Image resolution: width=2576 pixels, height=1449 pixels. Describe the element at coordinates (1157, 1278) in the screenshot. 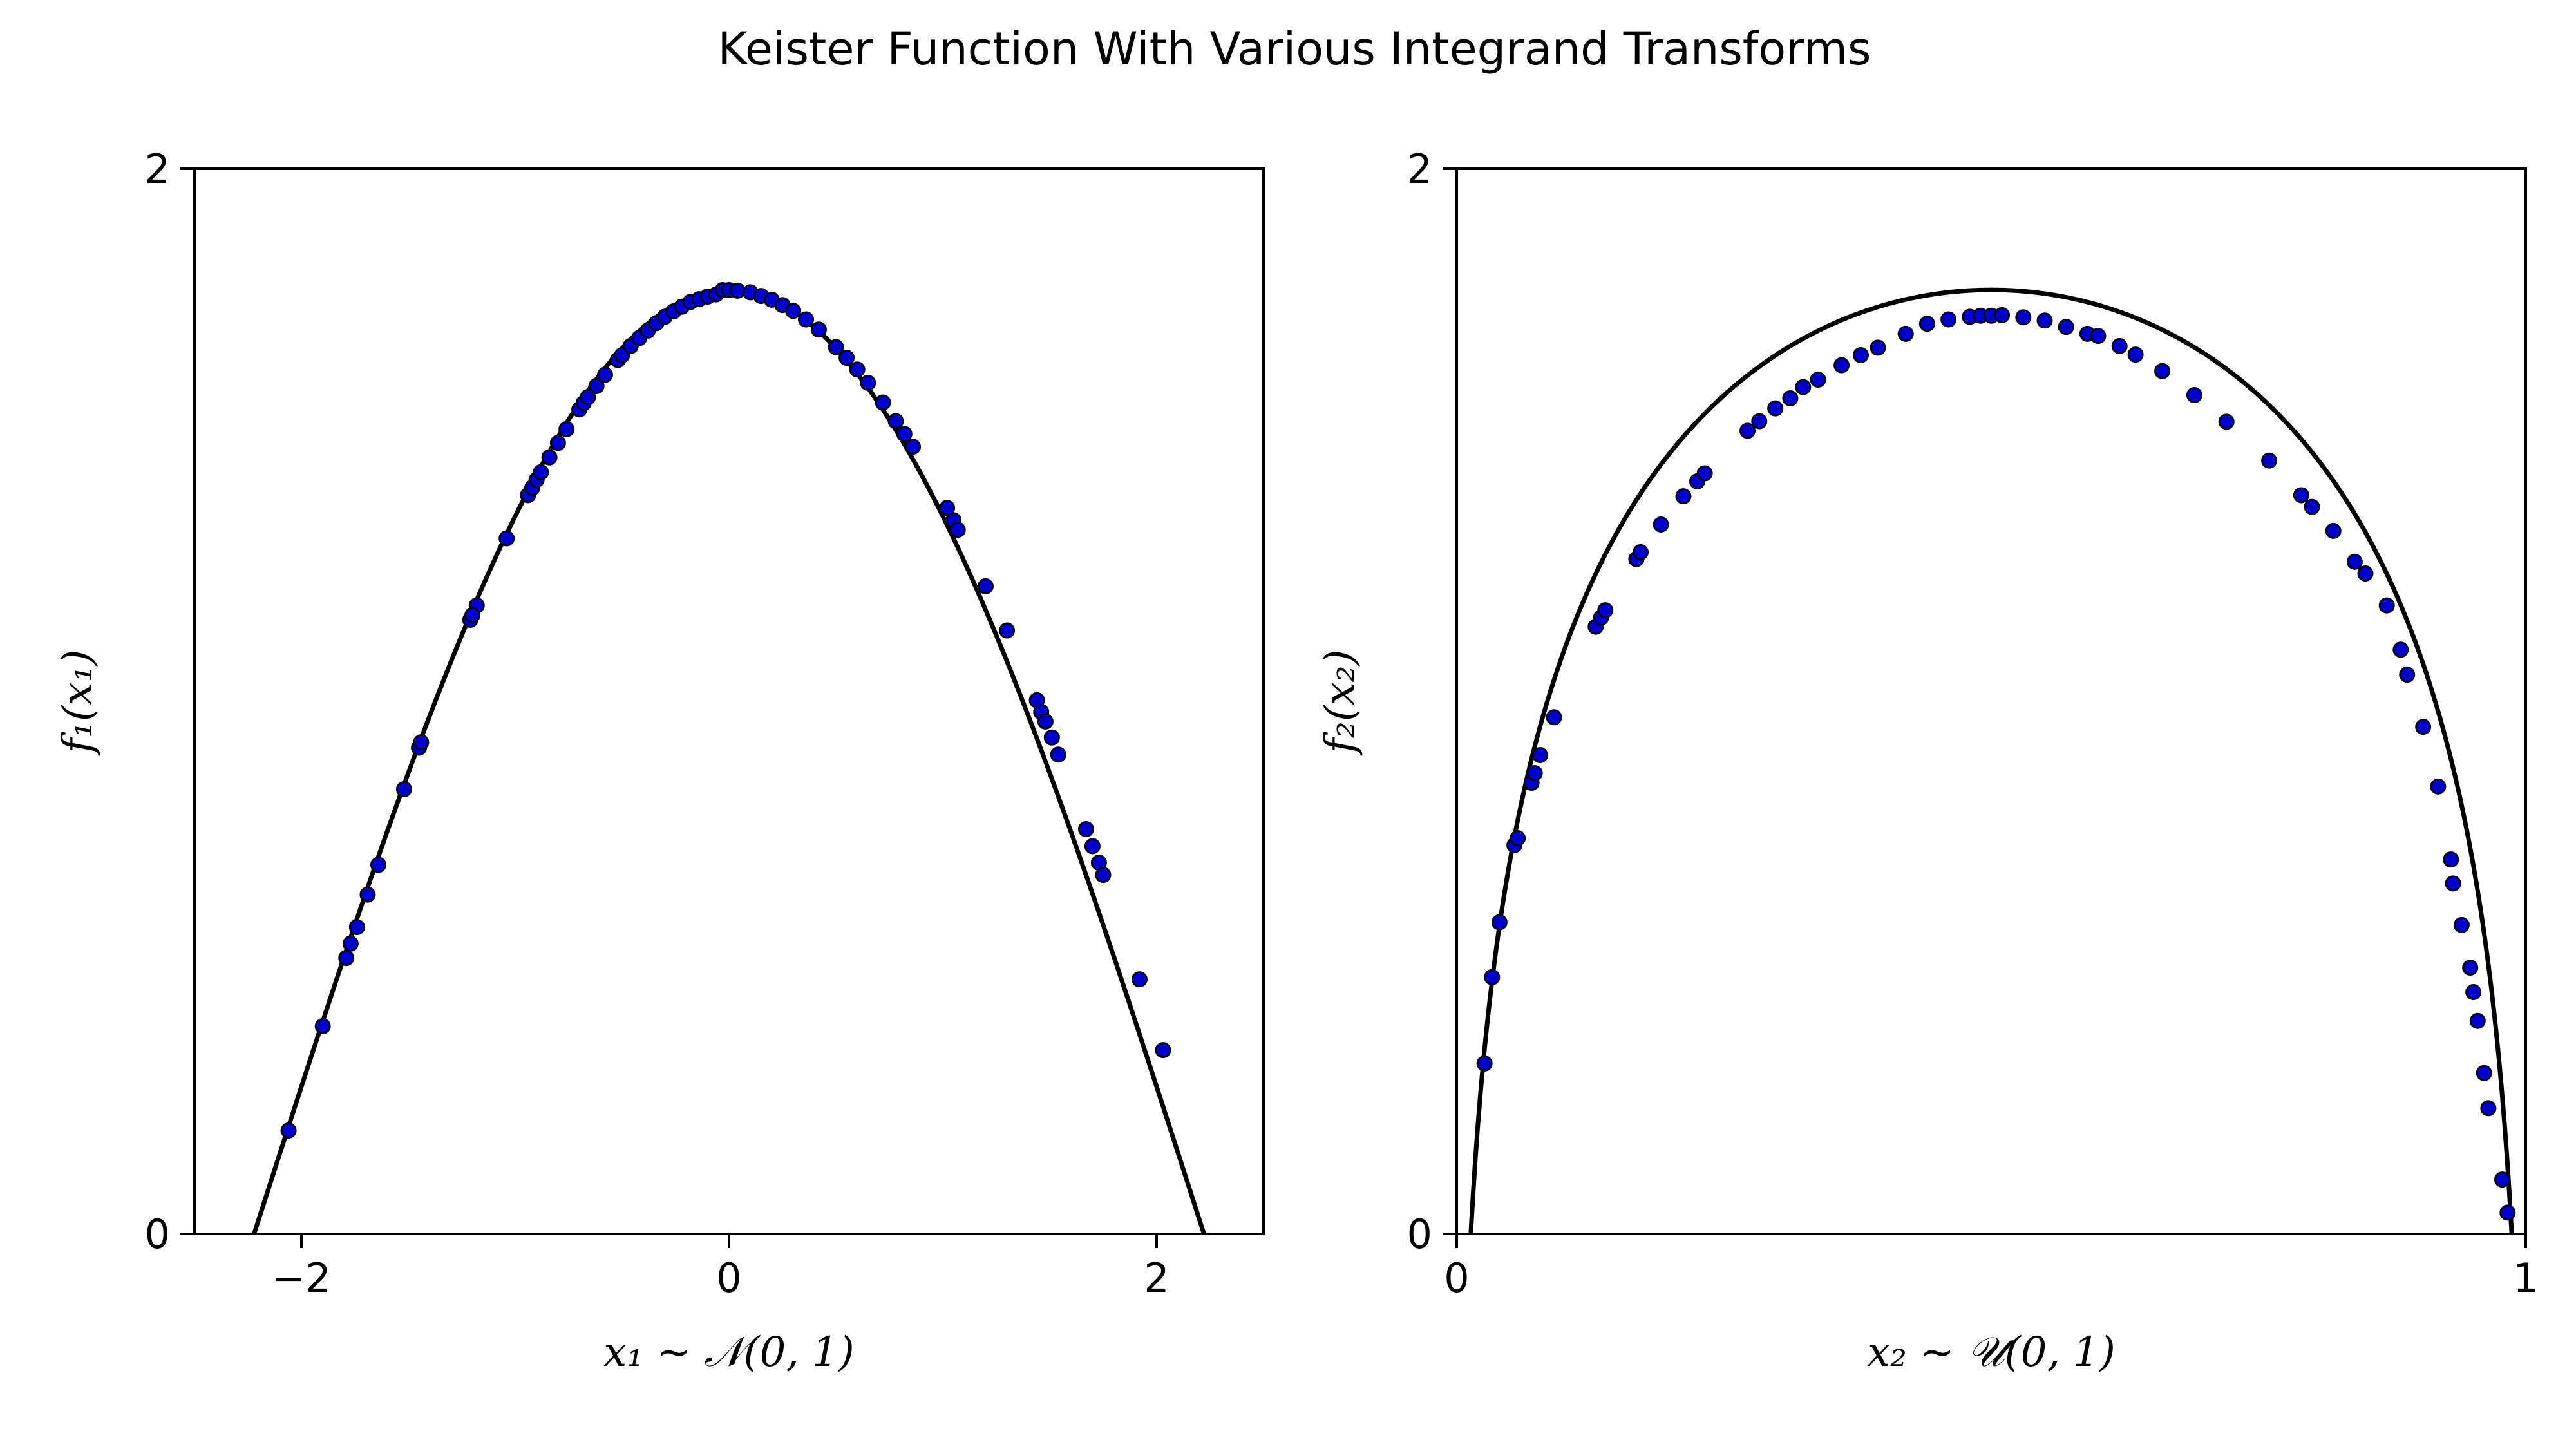

I see `x-tick-label: 2` at that location.